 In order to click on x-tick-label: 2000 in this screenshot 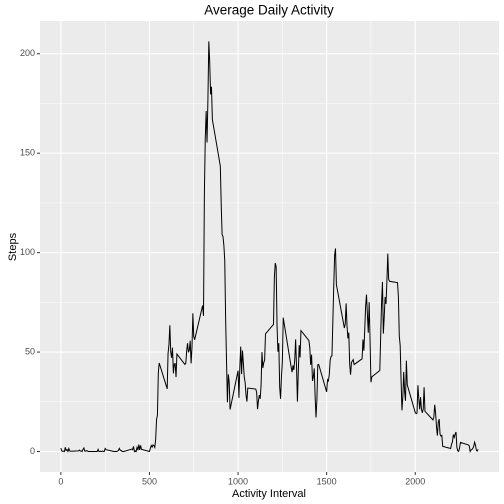, I will do `click(415, 481)`.